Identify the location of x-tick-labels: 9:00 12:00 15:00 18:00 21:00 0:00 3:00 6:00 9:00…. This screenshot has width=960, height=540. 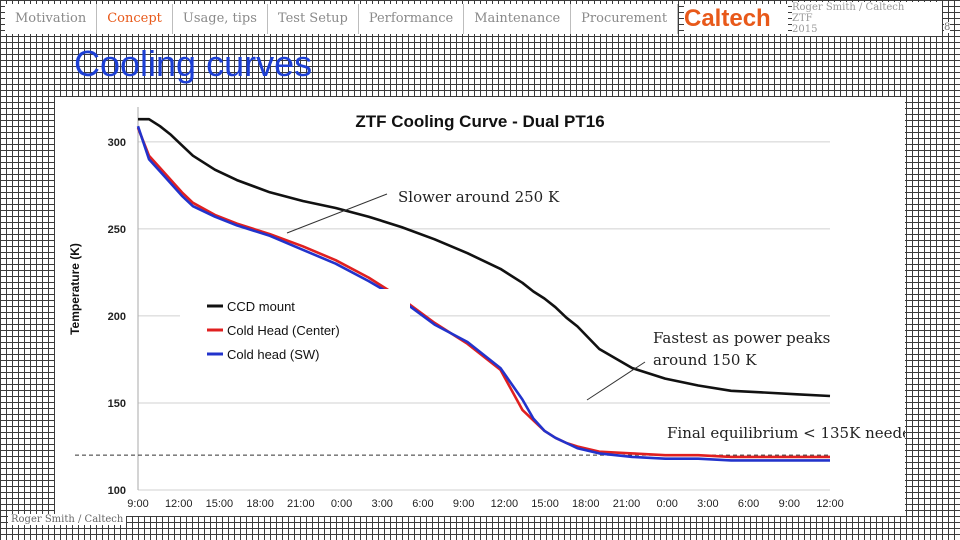
(485, 504).